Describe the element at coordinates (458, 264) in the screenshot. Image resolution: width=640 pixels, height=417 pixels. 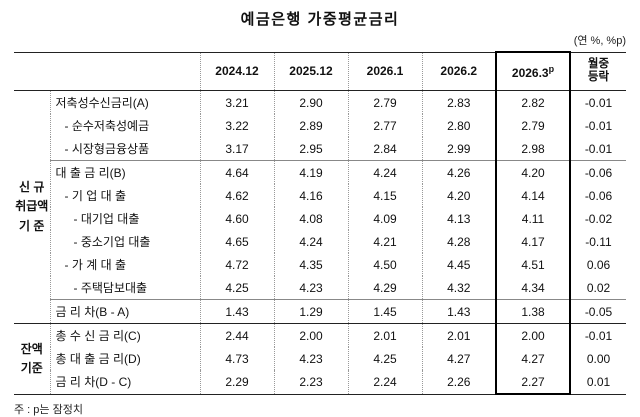
I see `rate-value: 4.45` at that location.